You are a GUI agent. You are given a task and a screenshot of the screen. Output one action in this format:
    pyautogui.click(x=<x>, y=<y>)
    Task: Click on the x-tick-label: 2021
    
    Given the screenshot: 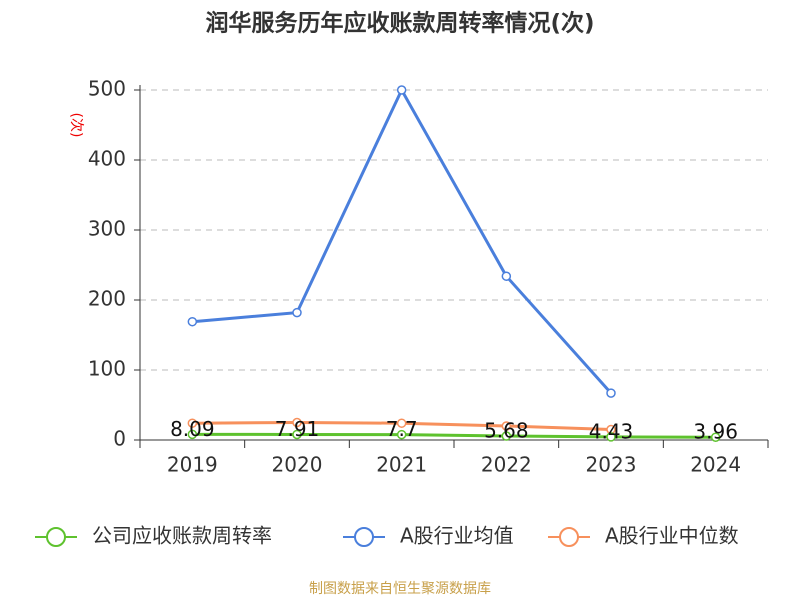 What is the action you would take?
    pyautogui.click(x=401, y=465)
    